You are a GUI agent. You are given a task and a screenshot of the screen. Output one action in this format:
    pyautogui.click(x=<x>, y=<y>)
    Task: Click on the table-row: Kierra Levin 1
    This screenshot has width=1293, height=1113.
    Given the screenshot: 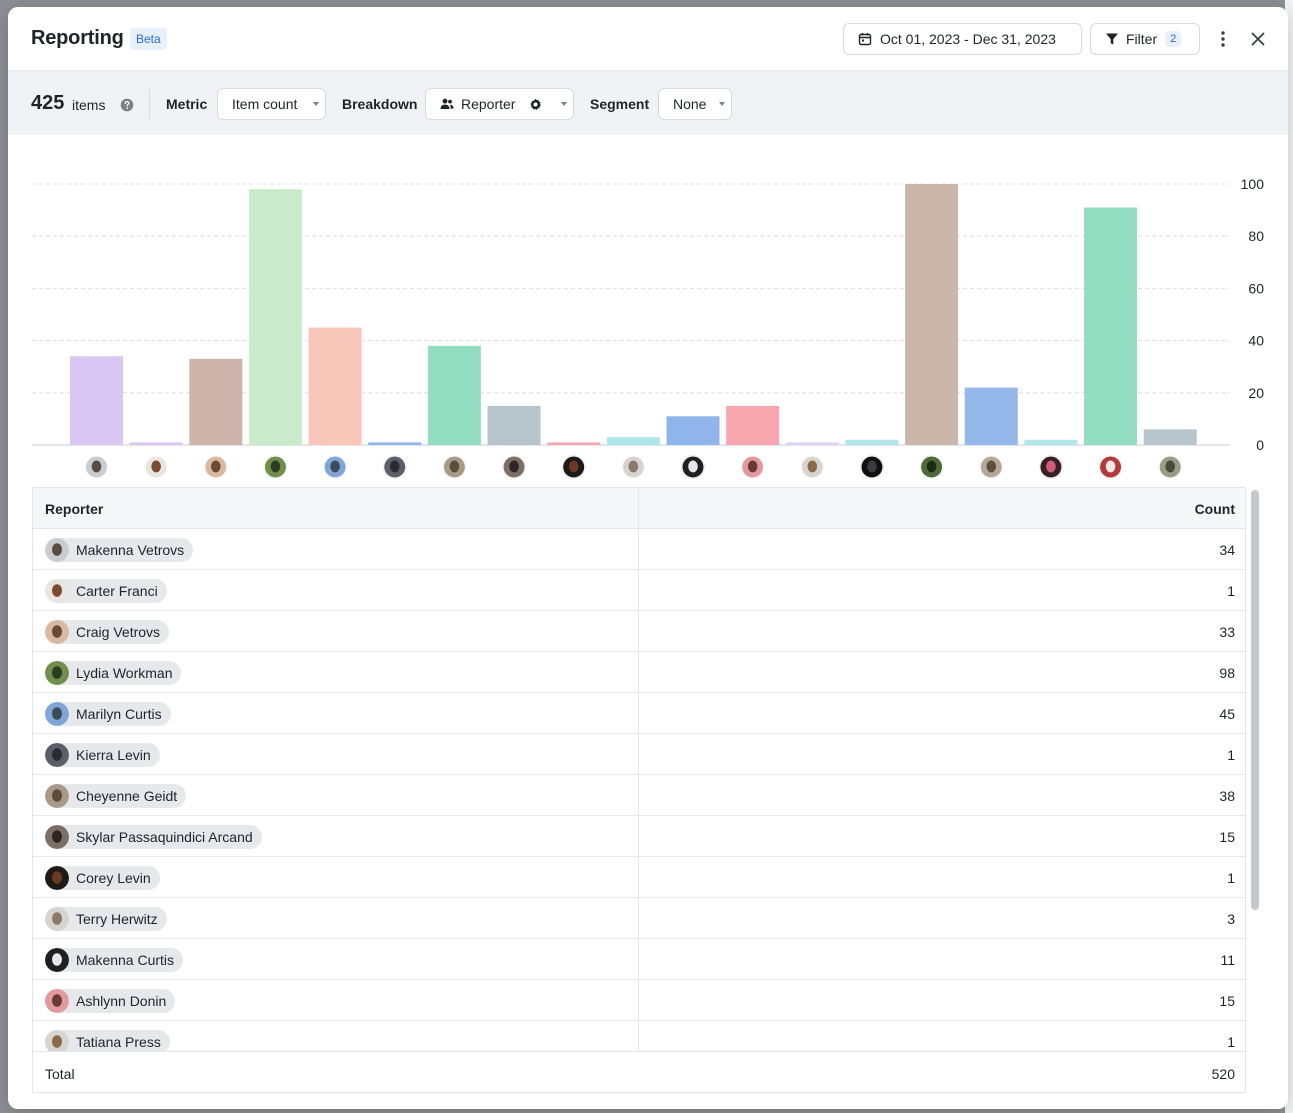 What is the action you would take?
    pyautogui.click(x=639, y=754)
    